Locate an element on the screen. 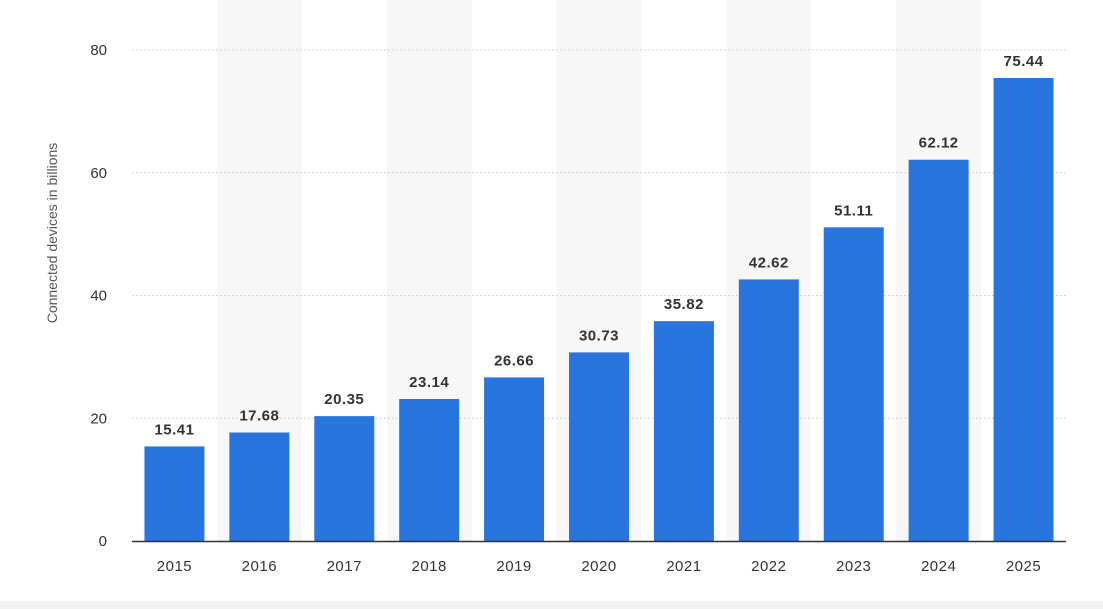 Image resolution: width=1103 pixels, height=609 pixels. data-label: 26.66 is located at coordinates (514, 360).